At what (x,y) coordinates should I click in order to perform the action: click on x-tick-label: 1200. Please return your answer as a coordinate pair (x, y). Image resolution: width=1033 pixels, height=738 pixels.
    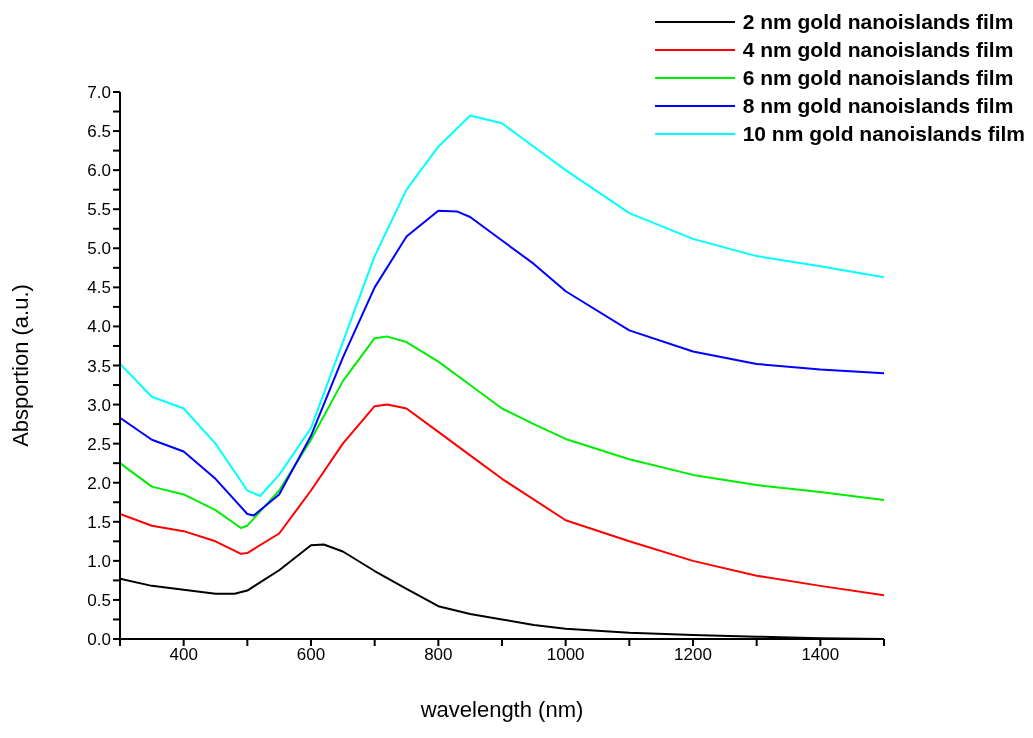
    Looking at the image, I should click on (693, 655).